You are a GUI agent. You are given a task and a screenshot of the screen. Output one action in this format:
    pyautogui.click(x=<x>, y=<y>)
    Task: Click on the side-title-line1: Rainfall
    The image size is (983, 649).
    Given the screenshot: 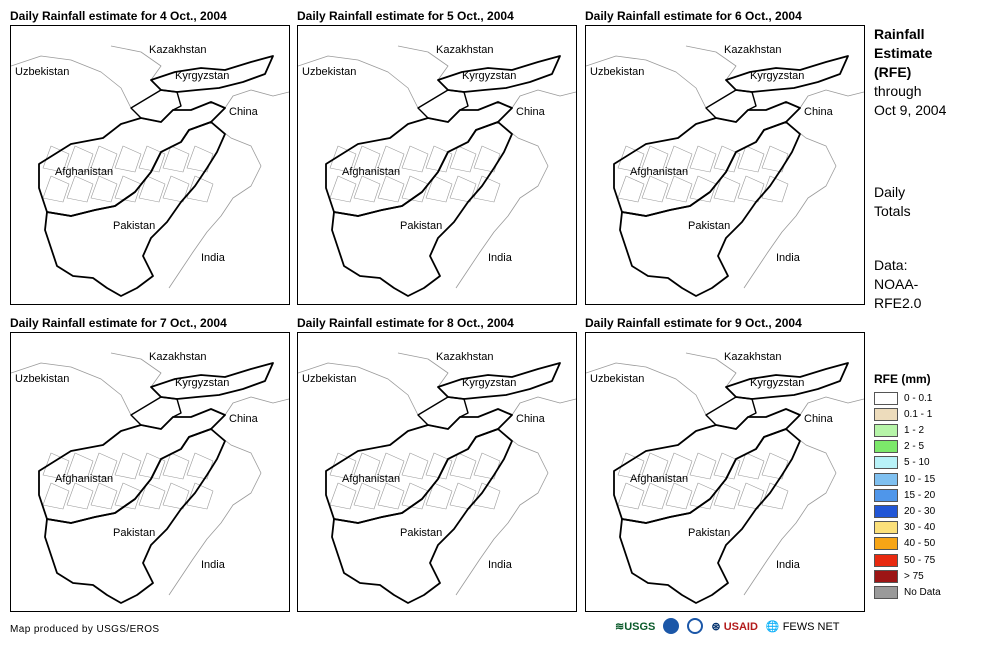 What is the action you would take?
    pyautogui.click(x=899, y=34)
    